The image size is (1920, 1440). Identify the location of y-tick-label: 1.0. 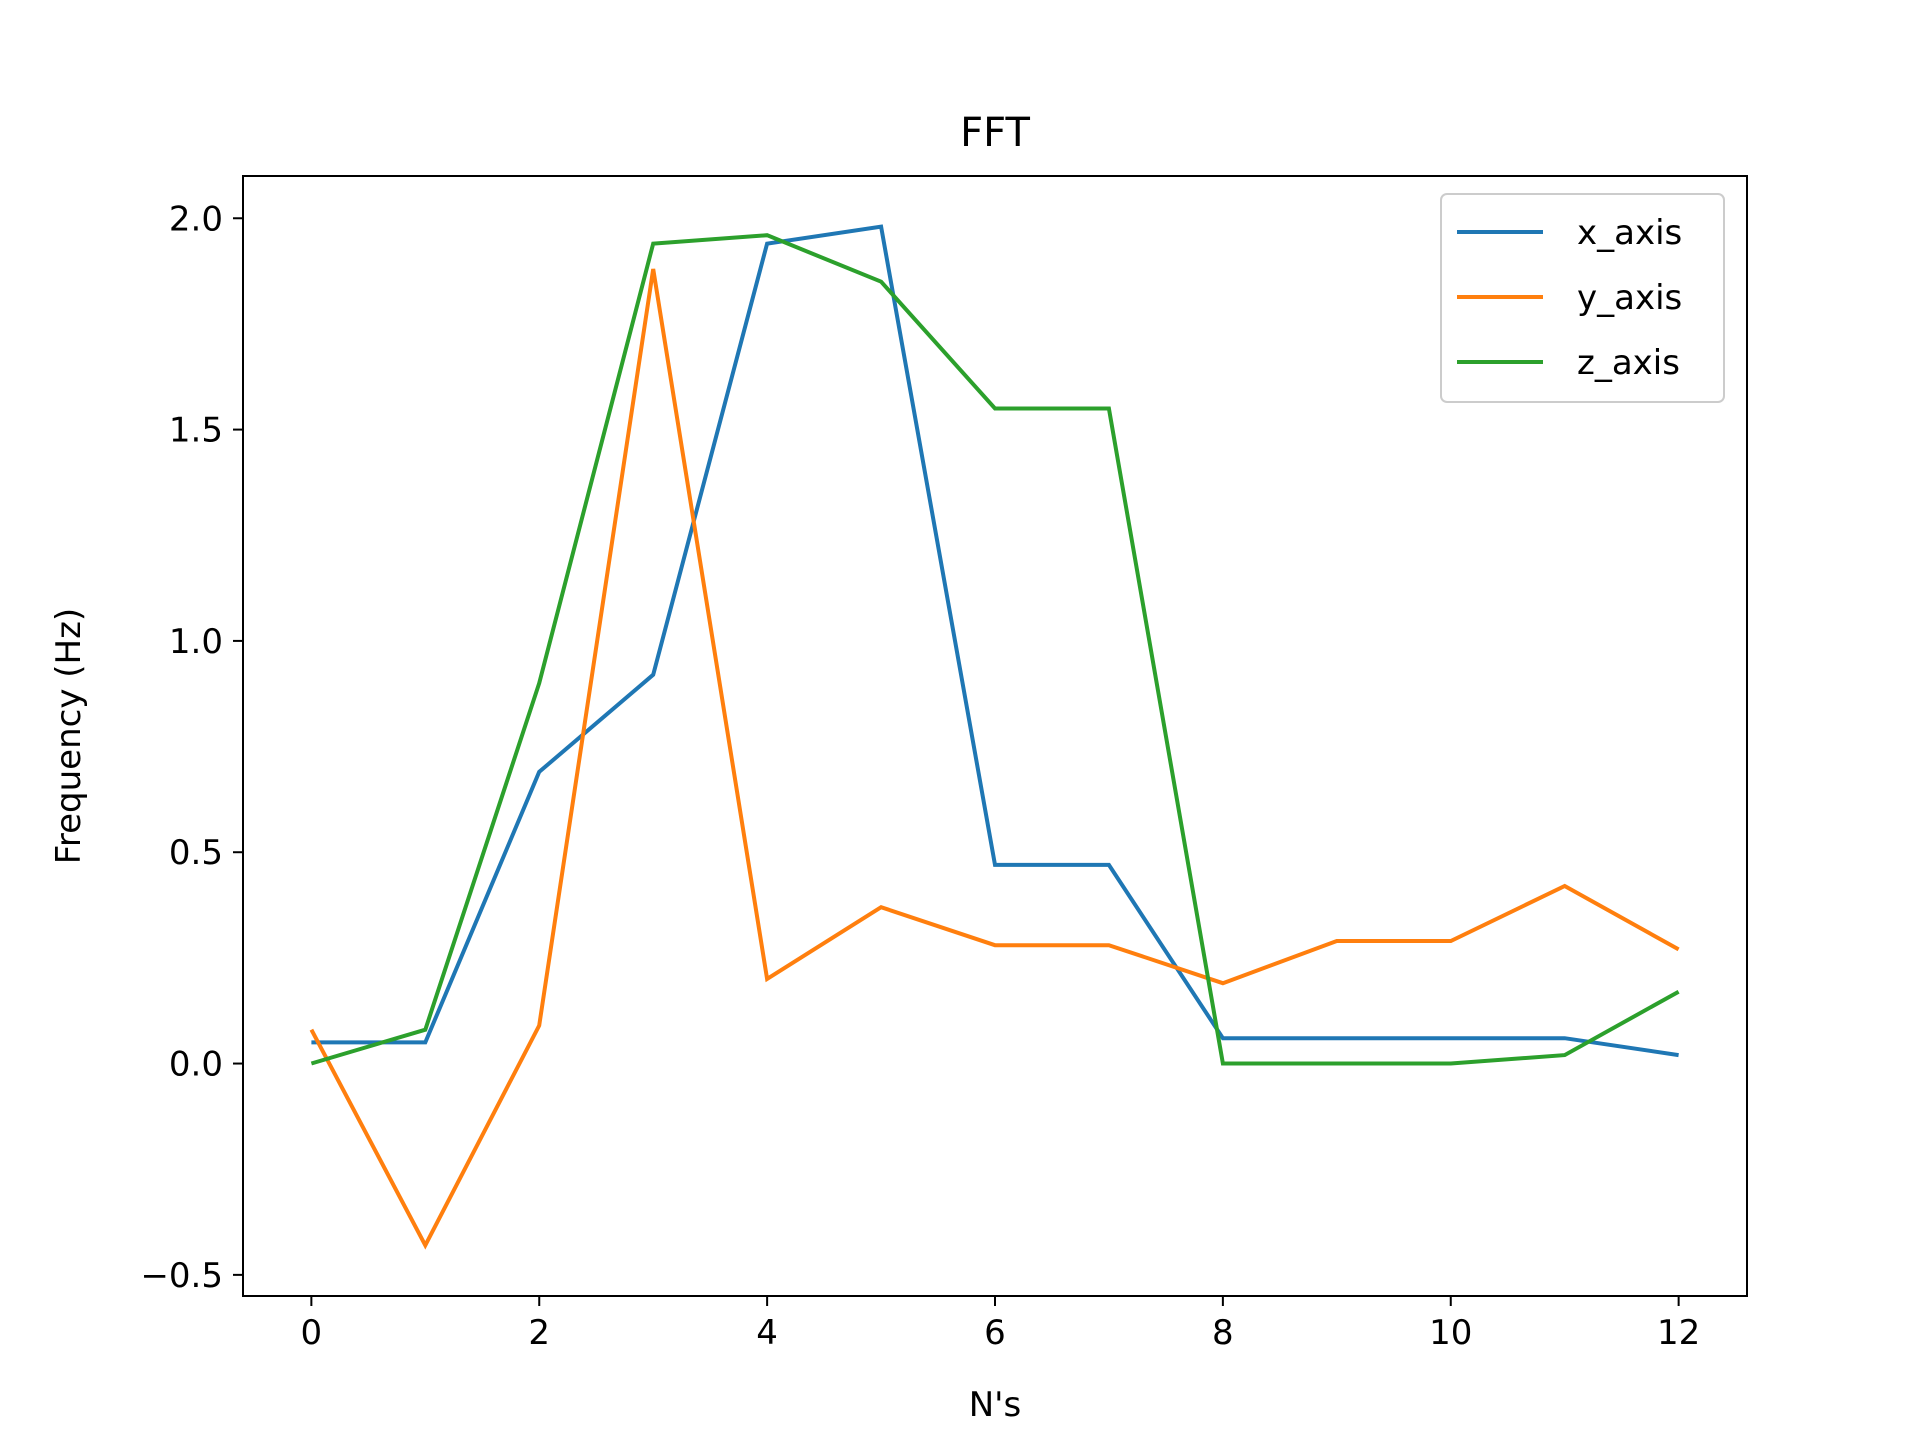
(196, 642).